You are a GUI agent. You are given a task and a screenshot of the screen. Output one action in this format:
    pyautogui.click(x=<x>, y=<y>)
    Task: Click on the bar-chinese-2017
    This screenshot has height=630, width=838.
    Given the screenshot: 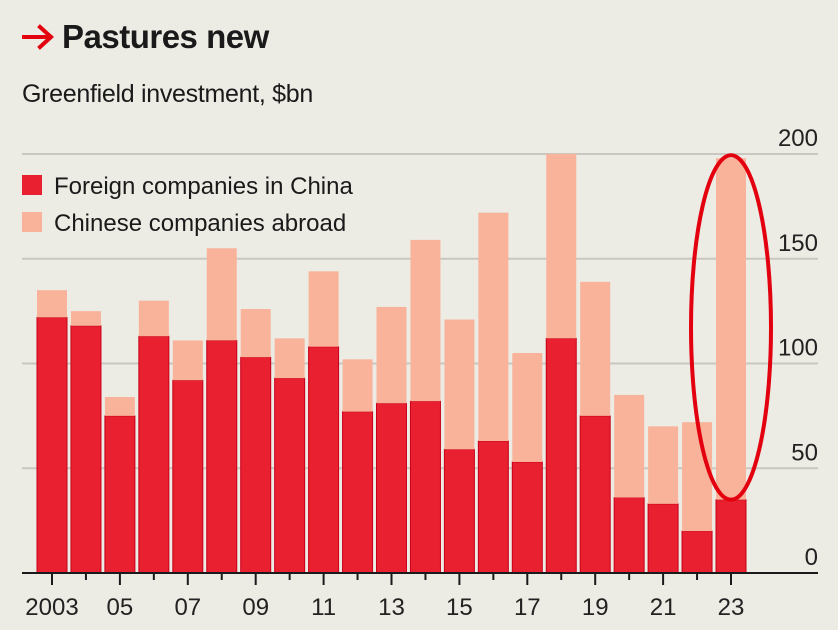 What is the action you would take?
    pyautogui.click(x=527, y=407)
    